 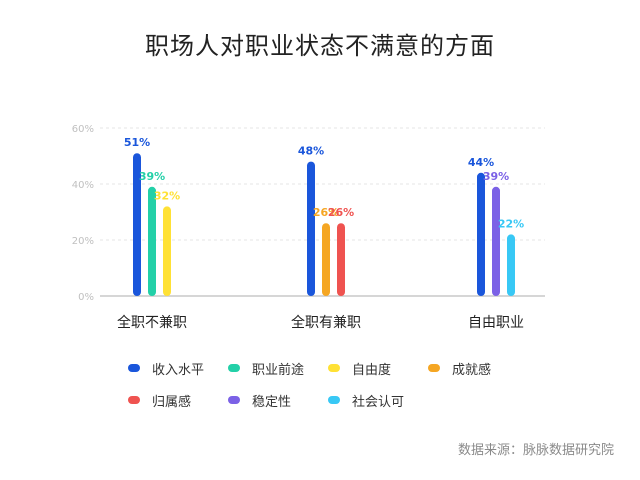 I want to click on x-category-label: 自由职业, so click(x=496, y=323).